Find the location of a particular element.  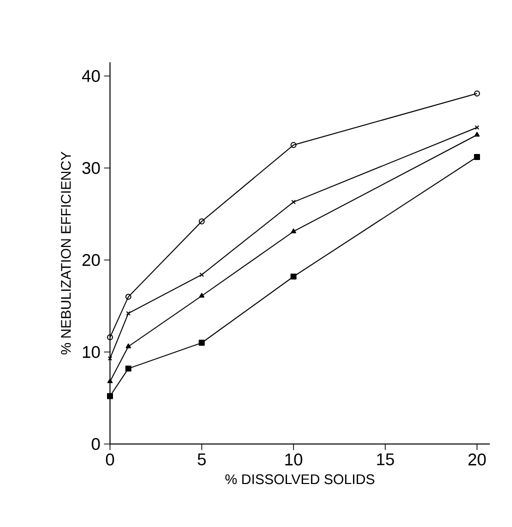

y-tick-label: 0 is located at coordinates (96, 444).